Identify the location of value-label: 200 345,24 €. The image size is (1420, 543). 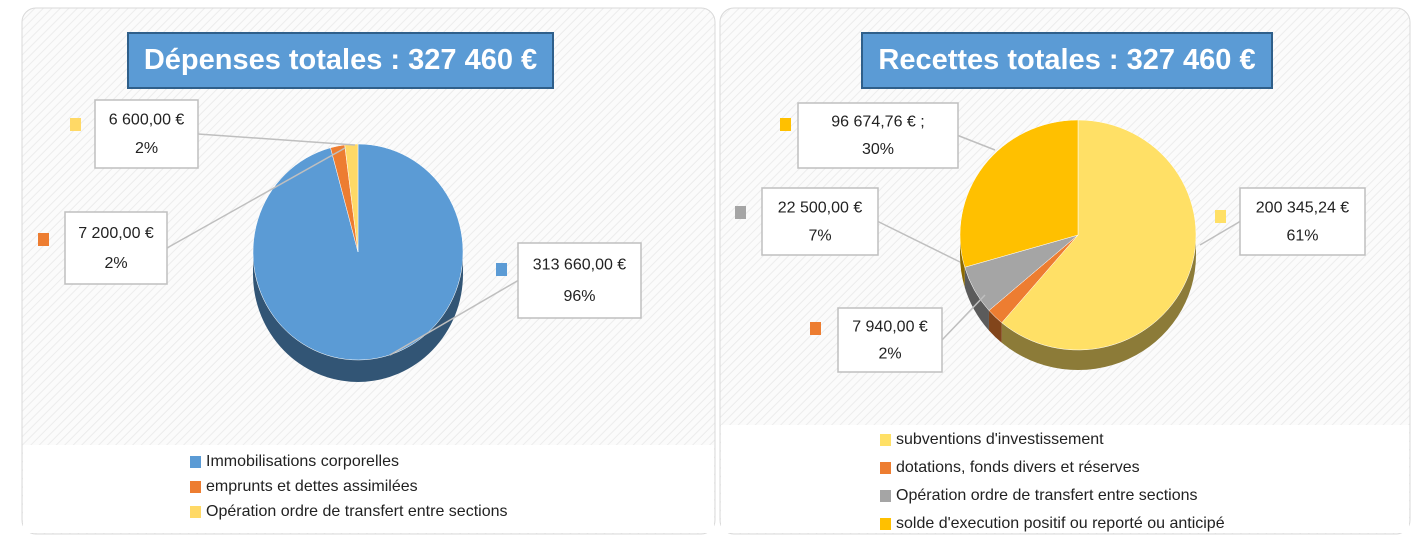
(1303, 207).